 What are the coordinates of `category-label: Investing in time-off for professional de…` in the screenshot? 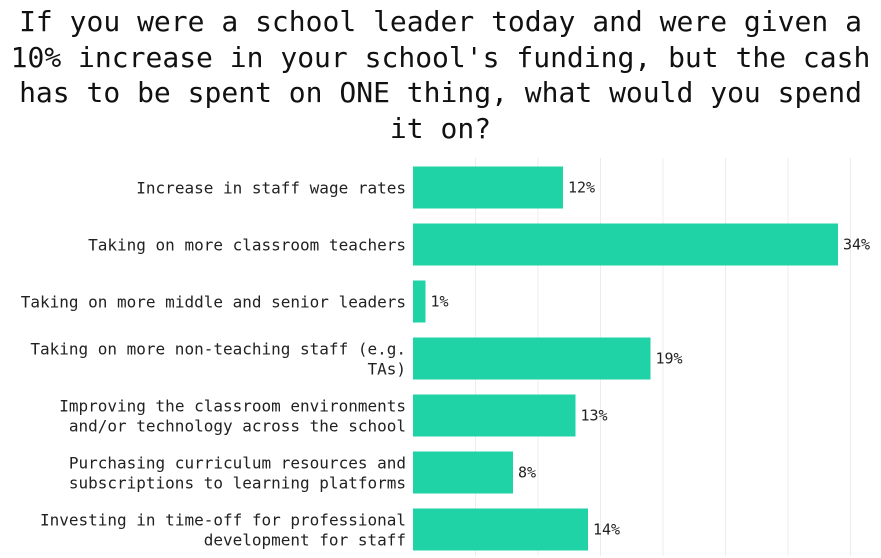 It's located at (223, 530).